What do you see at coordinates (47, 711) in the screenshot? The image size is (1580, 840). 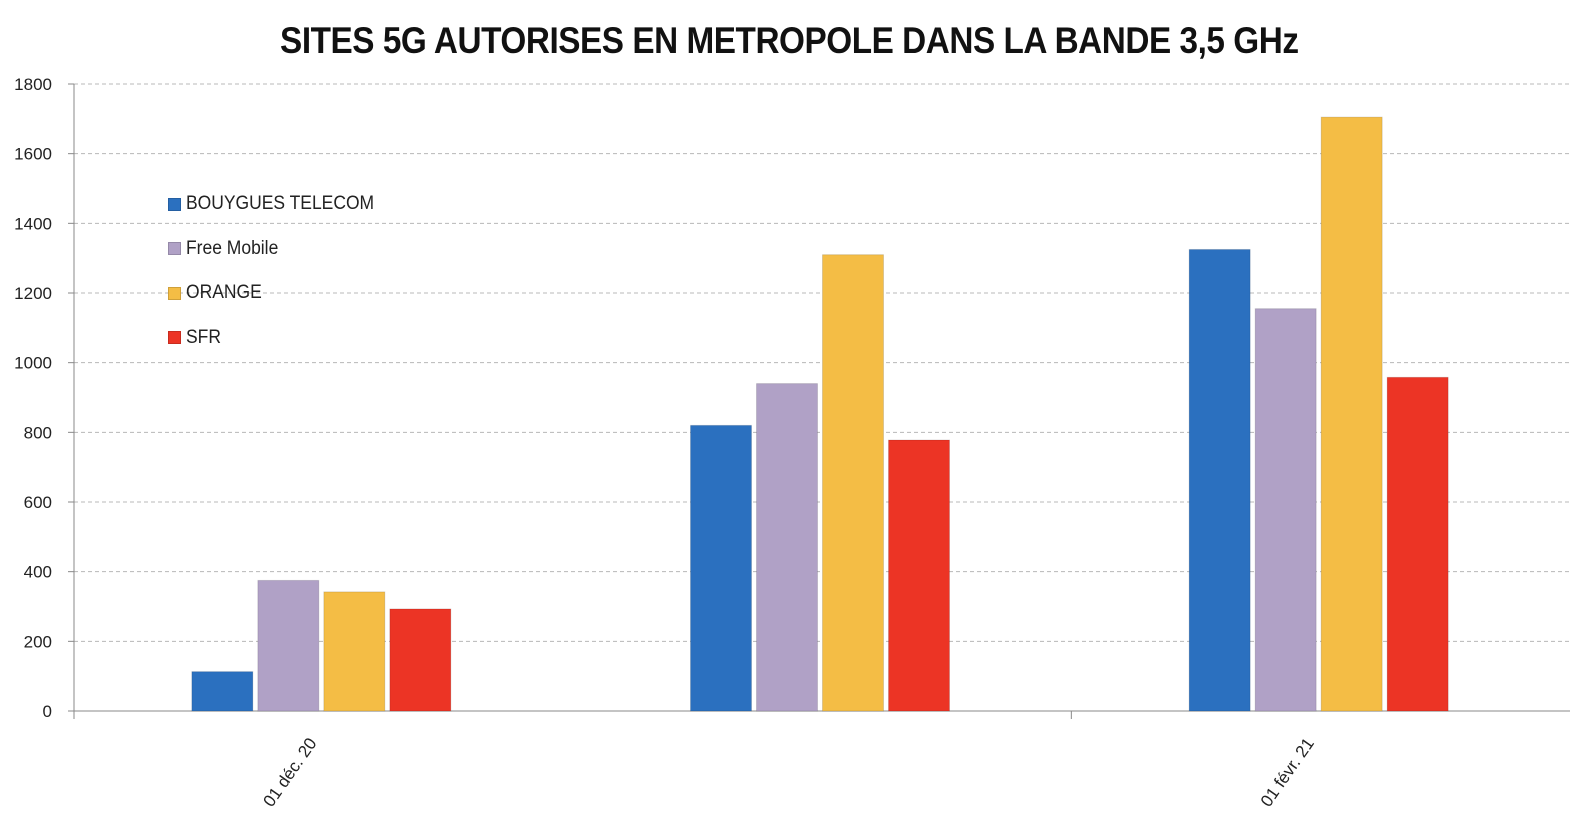 I see `y-tick-label: 0` at bounding box center [47, 711].